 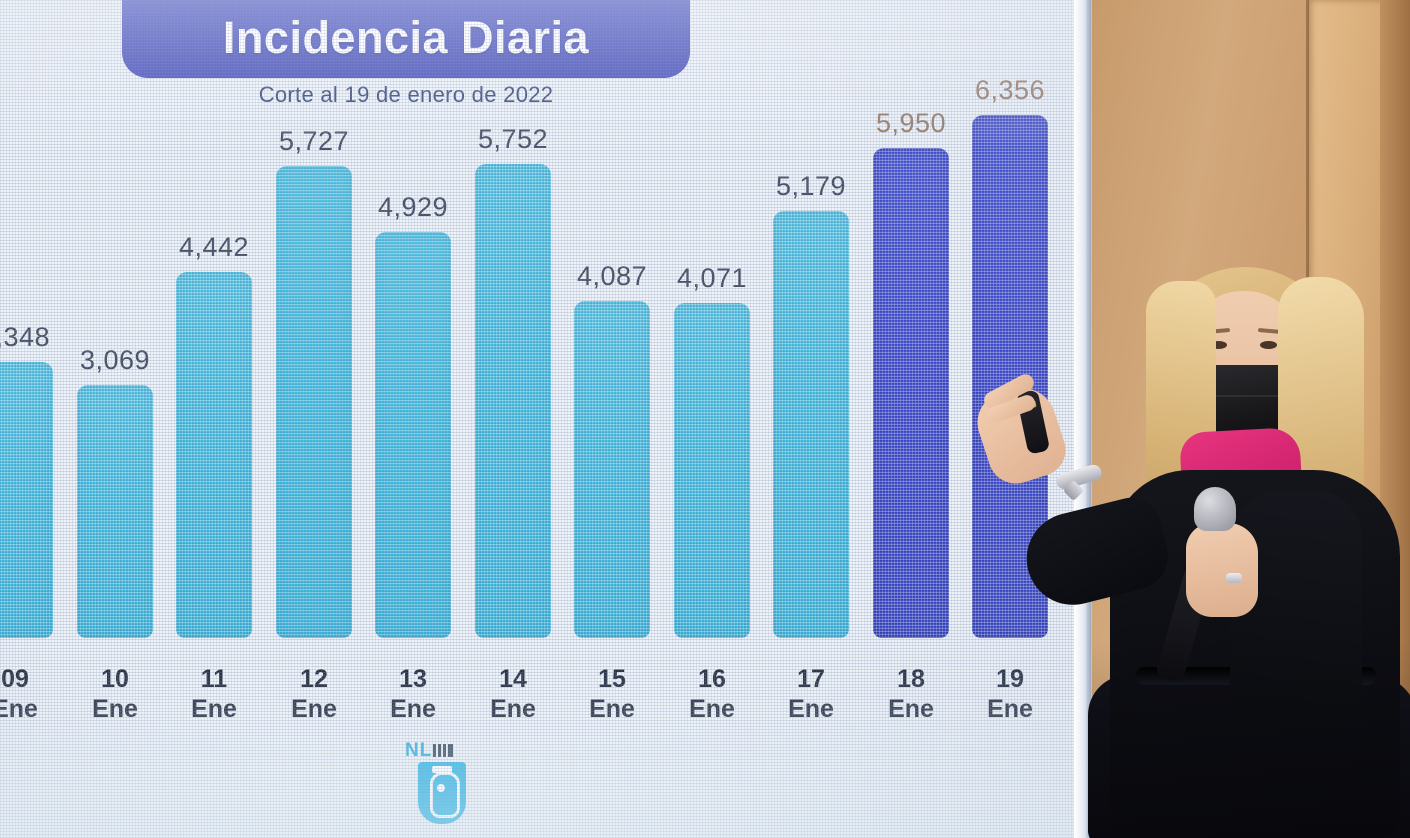 I want to click on x-axis-label-16: 16 Ene, so click(x=712, y=694).